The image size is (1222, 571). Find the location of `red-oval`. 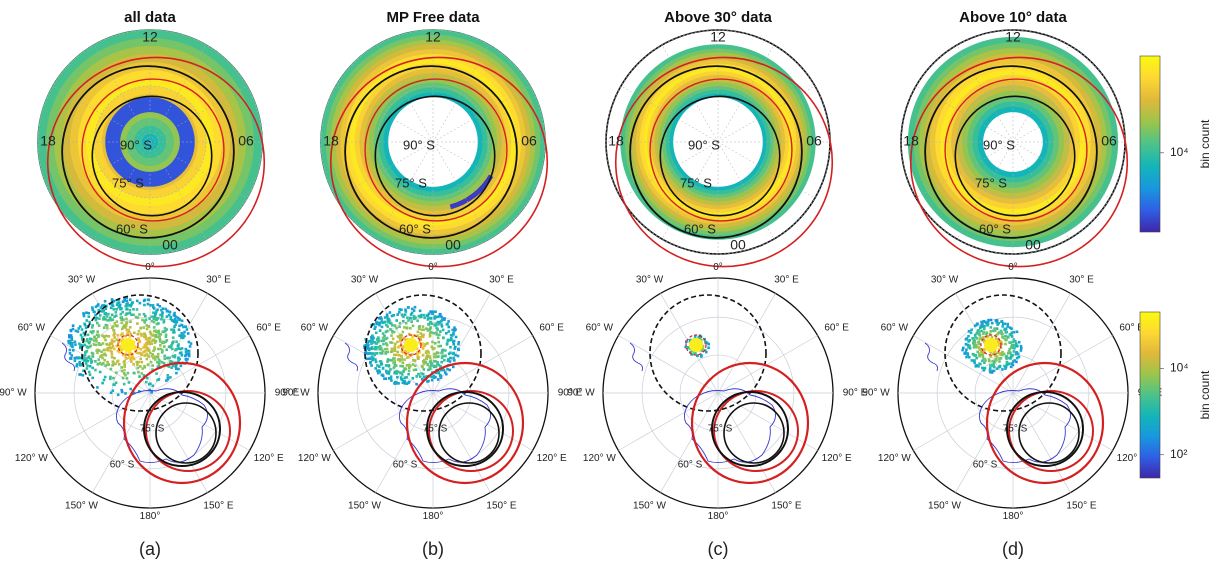

red-oval is located at coordinates (465, 423).